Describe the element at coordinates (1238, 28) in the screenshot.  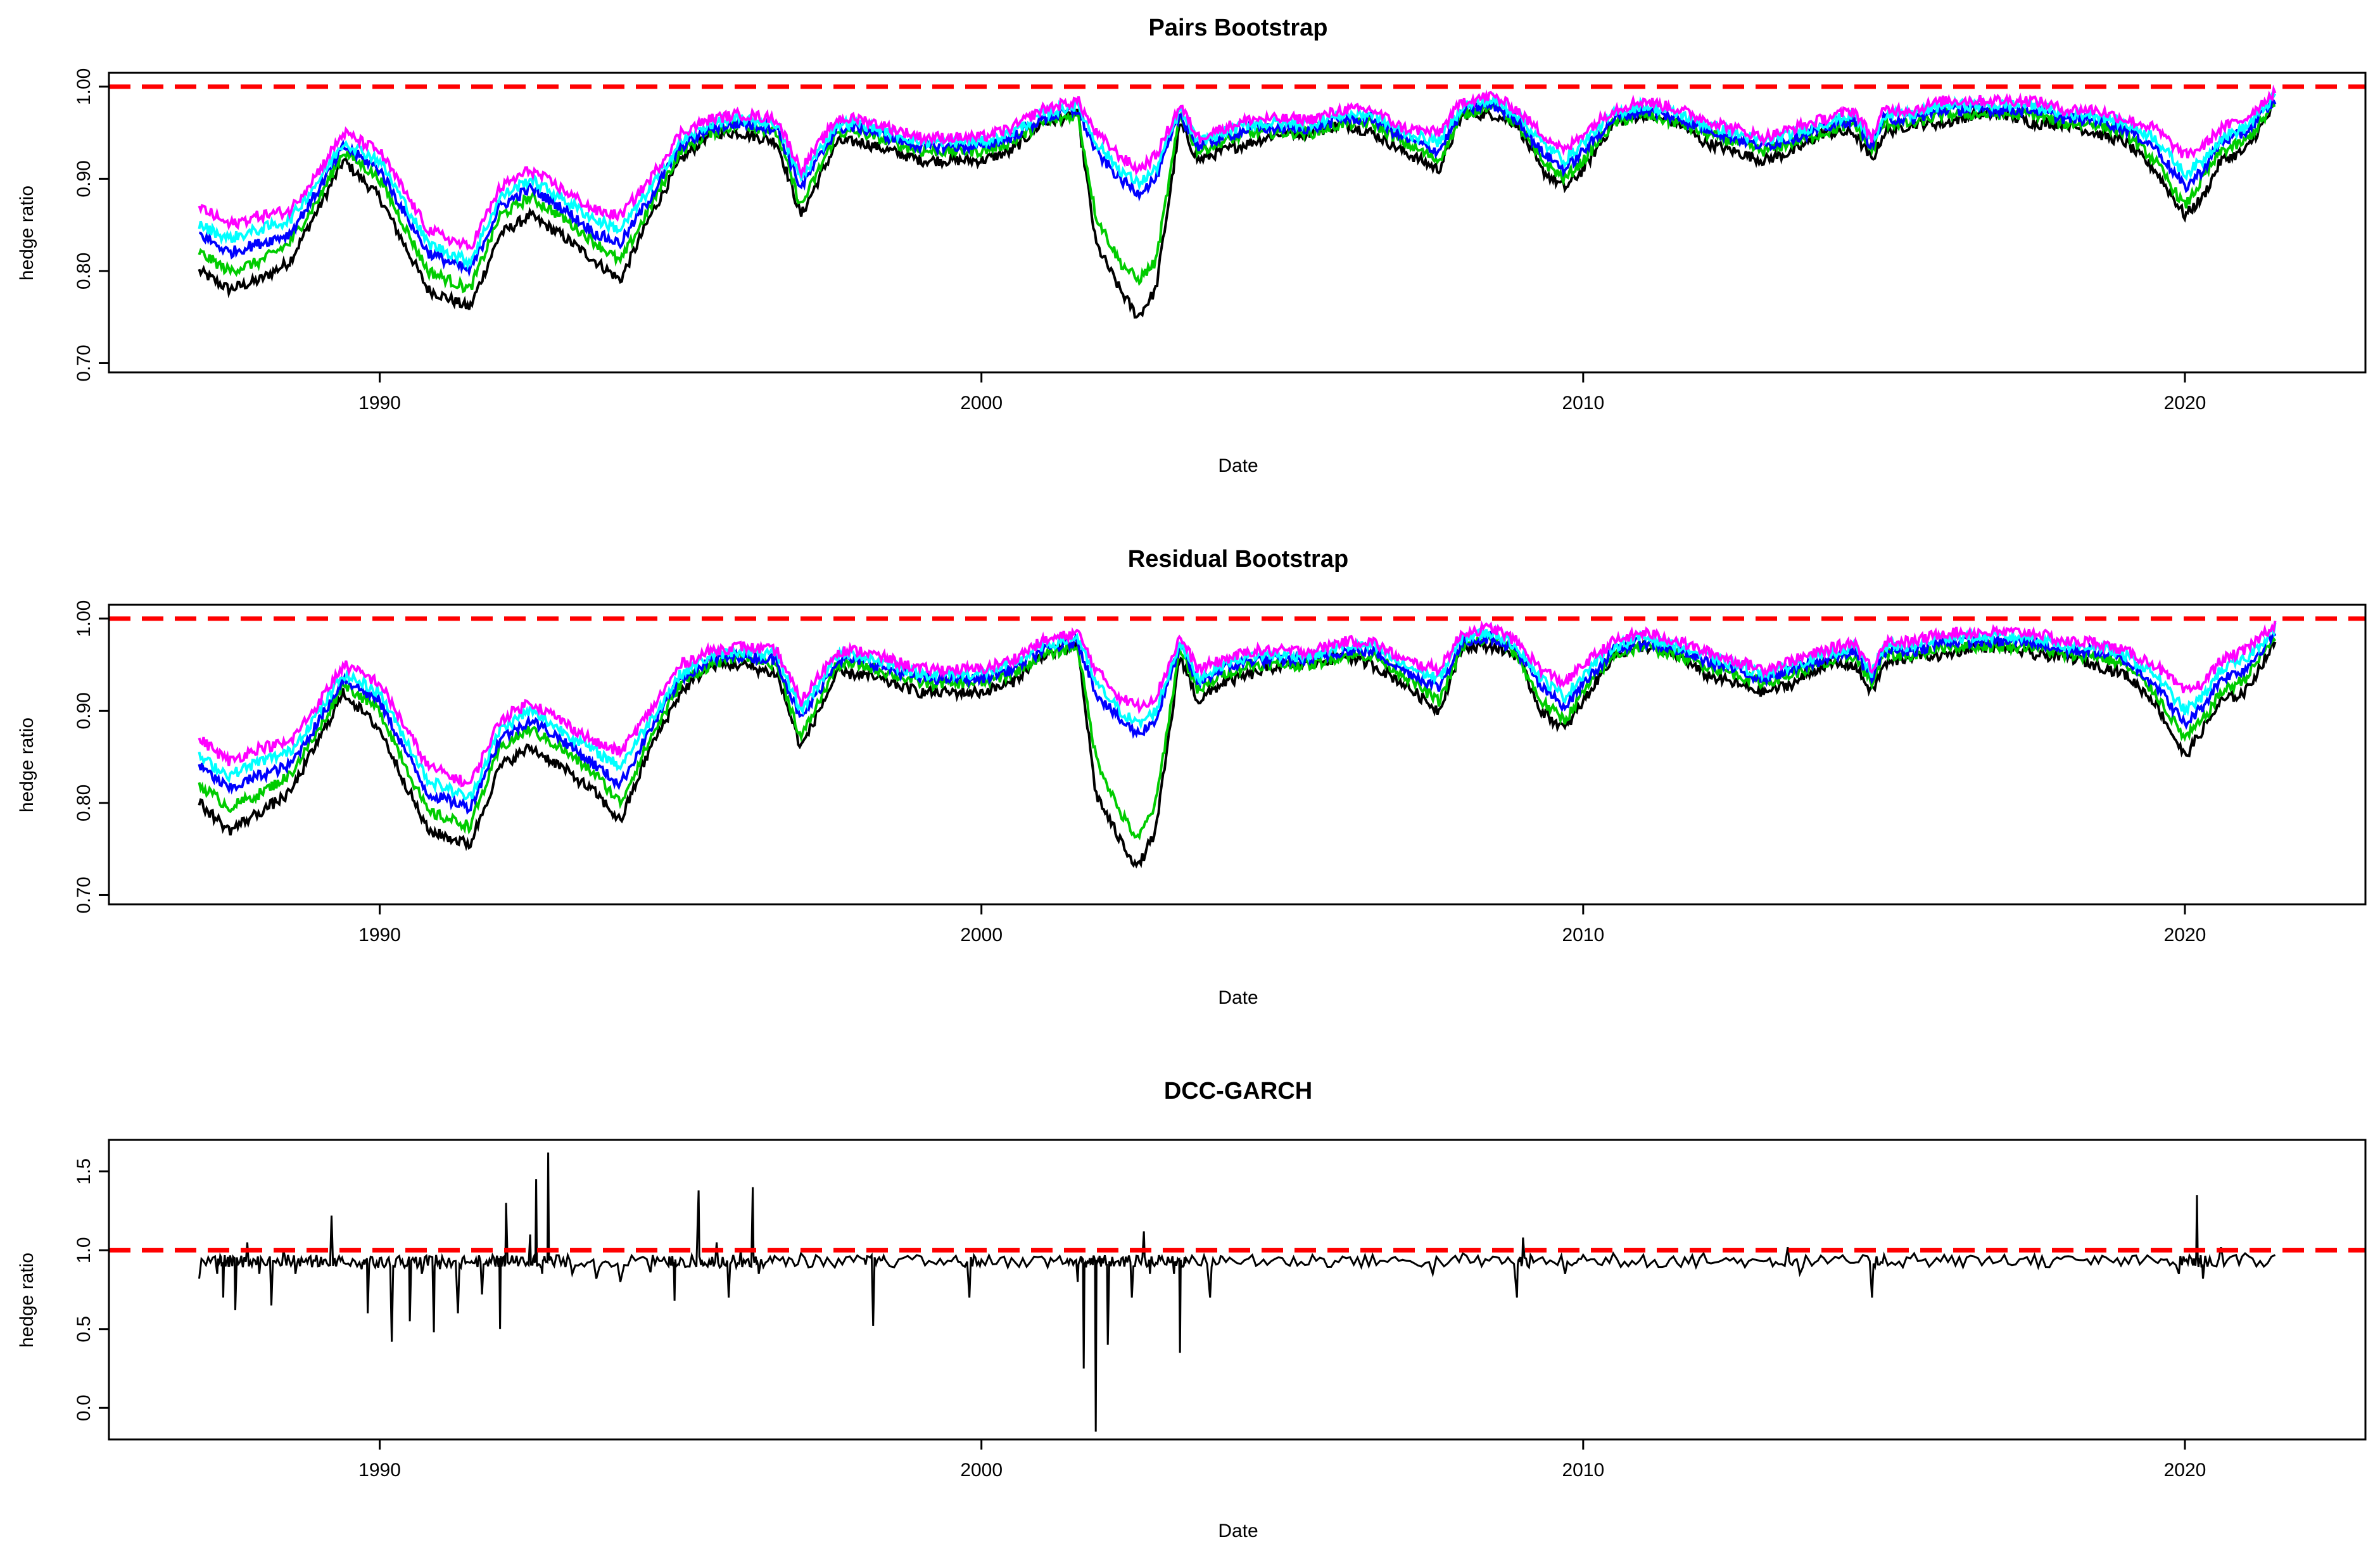
I see `panel-title: Pairs Bootstrap` at that location.